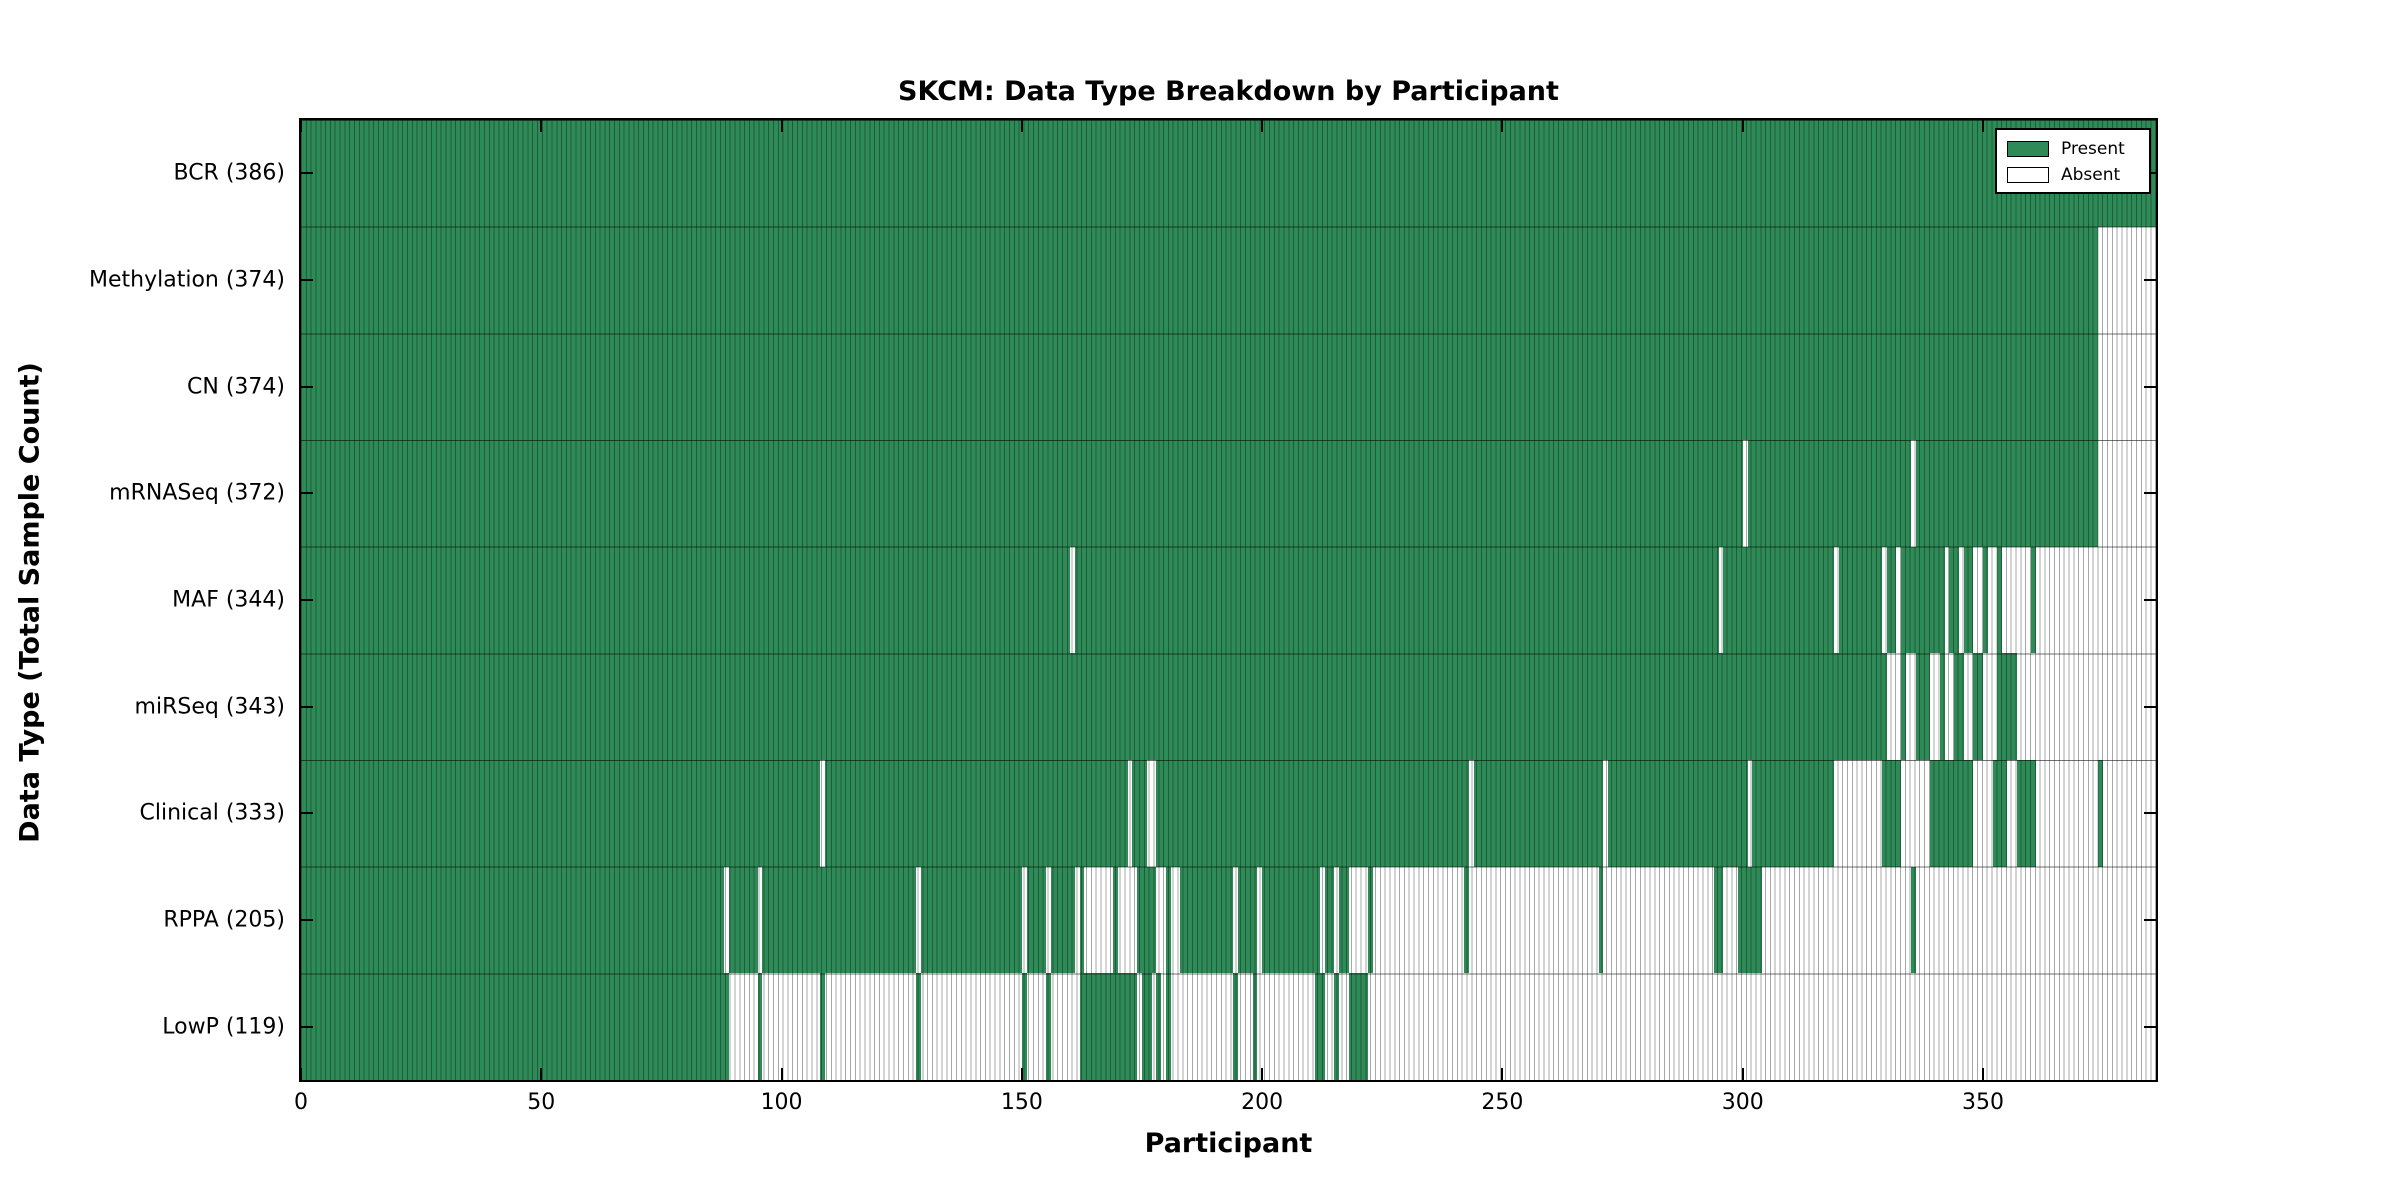  Describe the element at coordinates (2073, 149) in the screenshot. I see `legend-entry-present: Present` at that location.